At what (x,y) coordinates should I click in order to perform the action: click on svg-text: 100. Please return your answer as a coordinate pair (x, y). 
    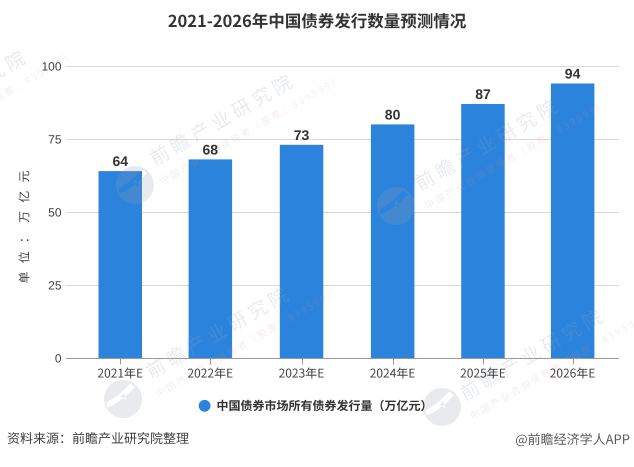
    Looking at the image, I should click on (51, 66).